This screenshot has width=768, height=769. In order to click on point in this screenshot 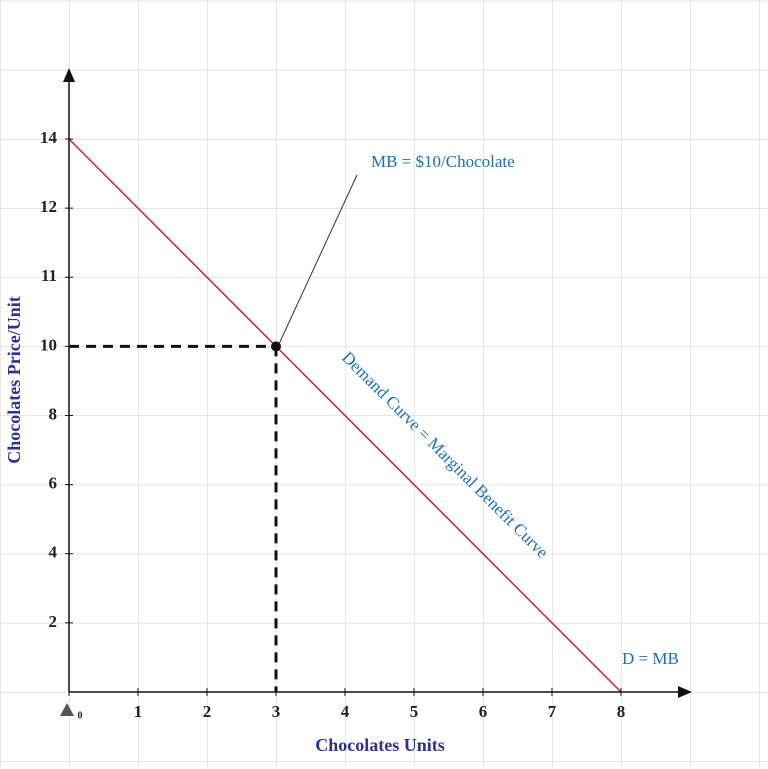, I will do `click(276, 346)`.